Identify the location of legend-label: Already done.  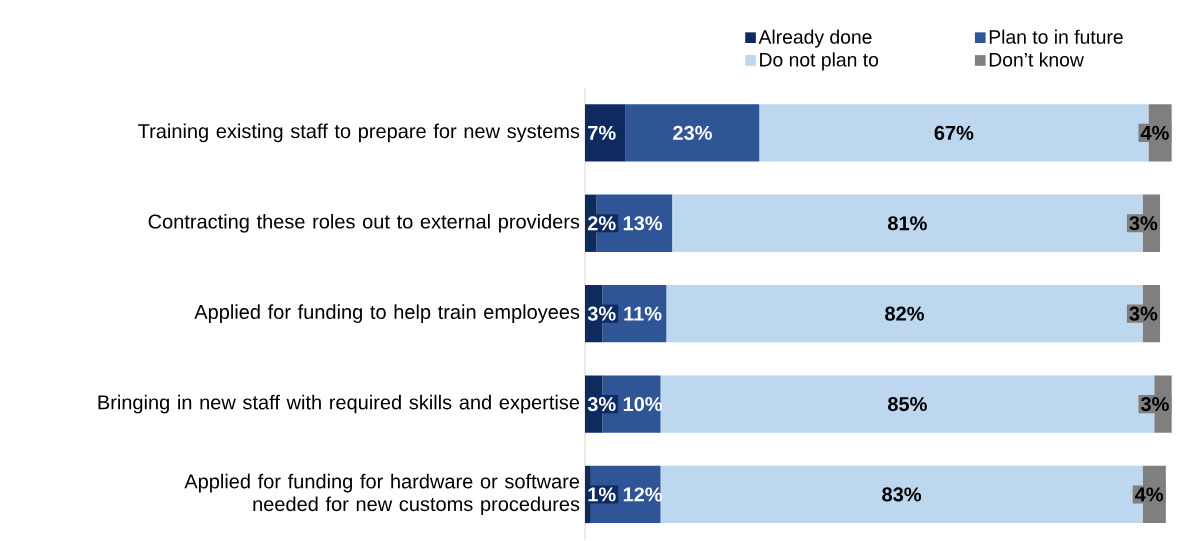
(815, 38).